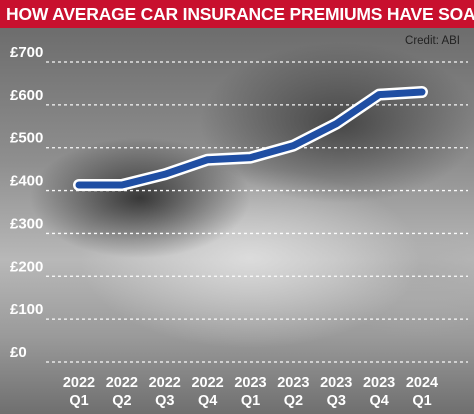  I want to click on y-tick-label: £0, so click(18, 352).